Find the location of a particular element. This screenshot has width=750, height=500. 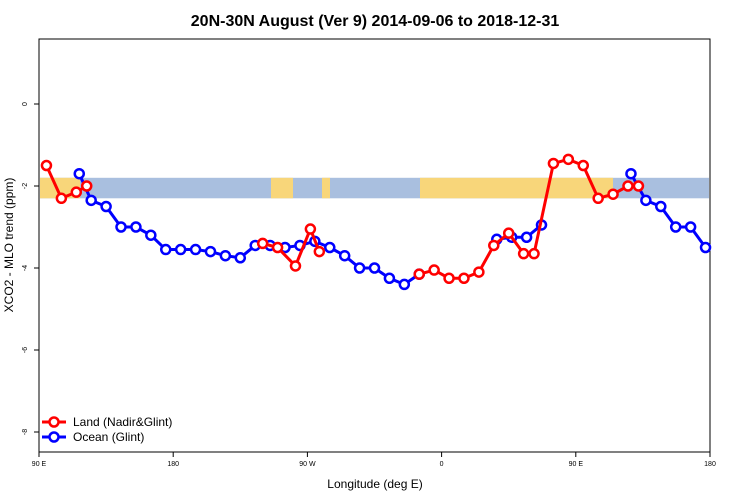

y-tick-label: -6 is located at coordinates (25, 350).